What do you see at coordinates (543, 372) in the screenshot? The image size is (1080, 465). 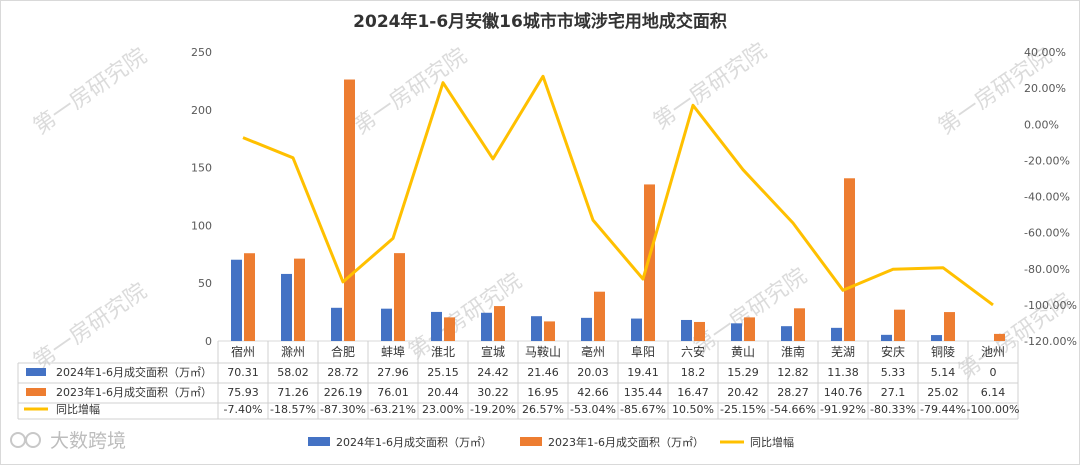 I see `table-cell: 21.46` at bounding box center [543, 372].